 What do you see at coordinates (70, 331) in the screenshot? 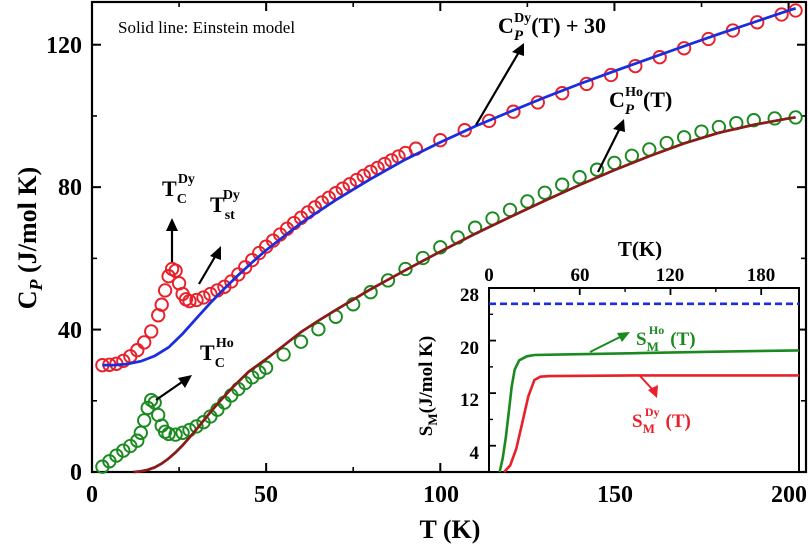
I see `y-tick-label-40: 40` at bounding box center [70, 331].